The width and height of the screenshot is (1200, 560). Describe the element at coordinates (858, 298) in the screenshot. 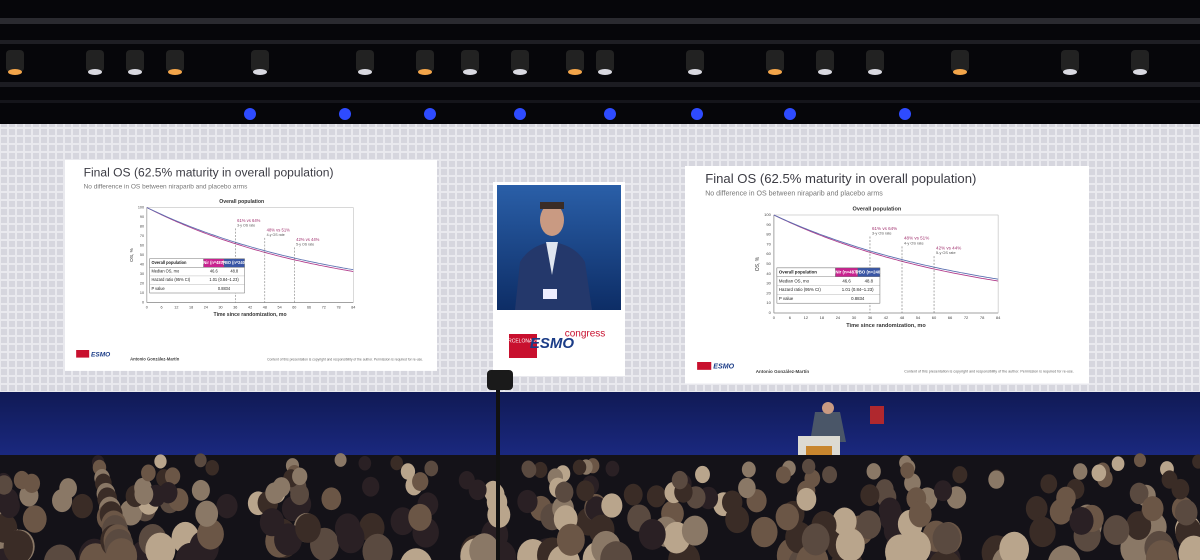

I see `table-cell: 0.8834` at that location.